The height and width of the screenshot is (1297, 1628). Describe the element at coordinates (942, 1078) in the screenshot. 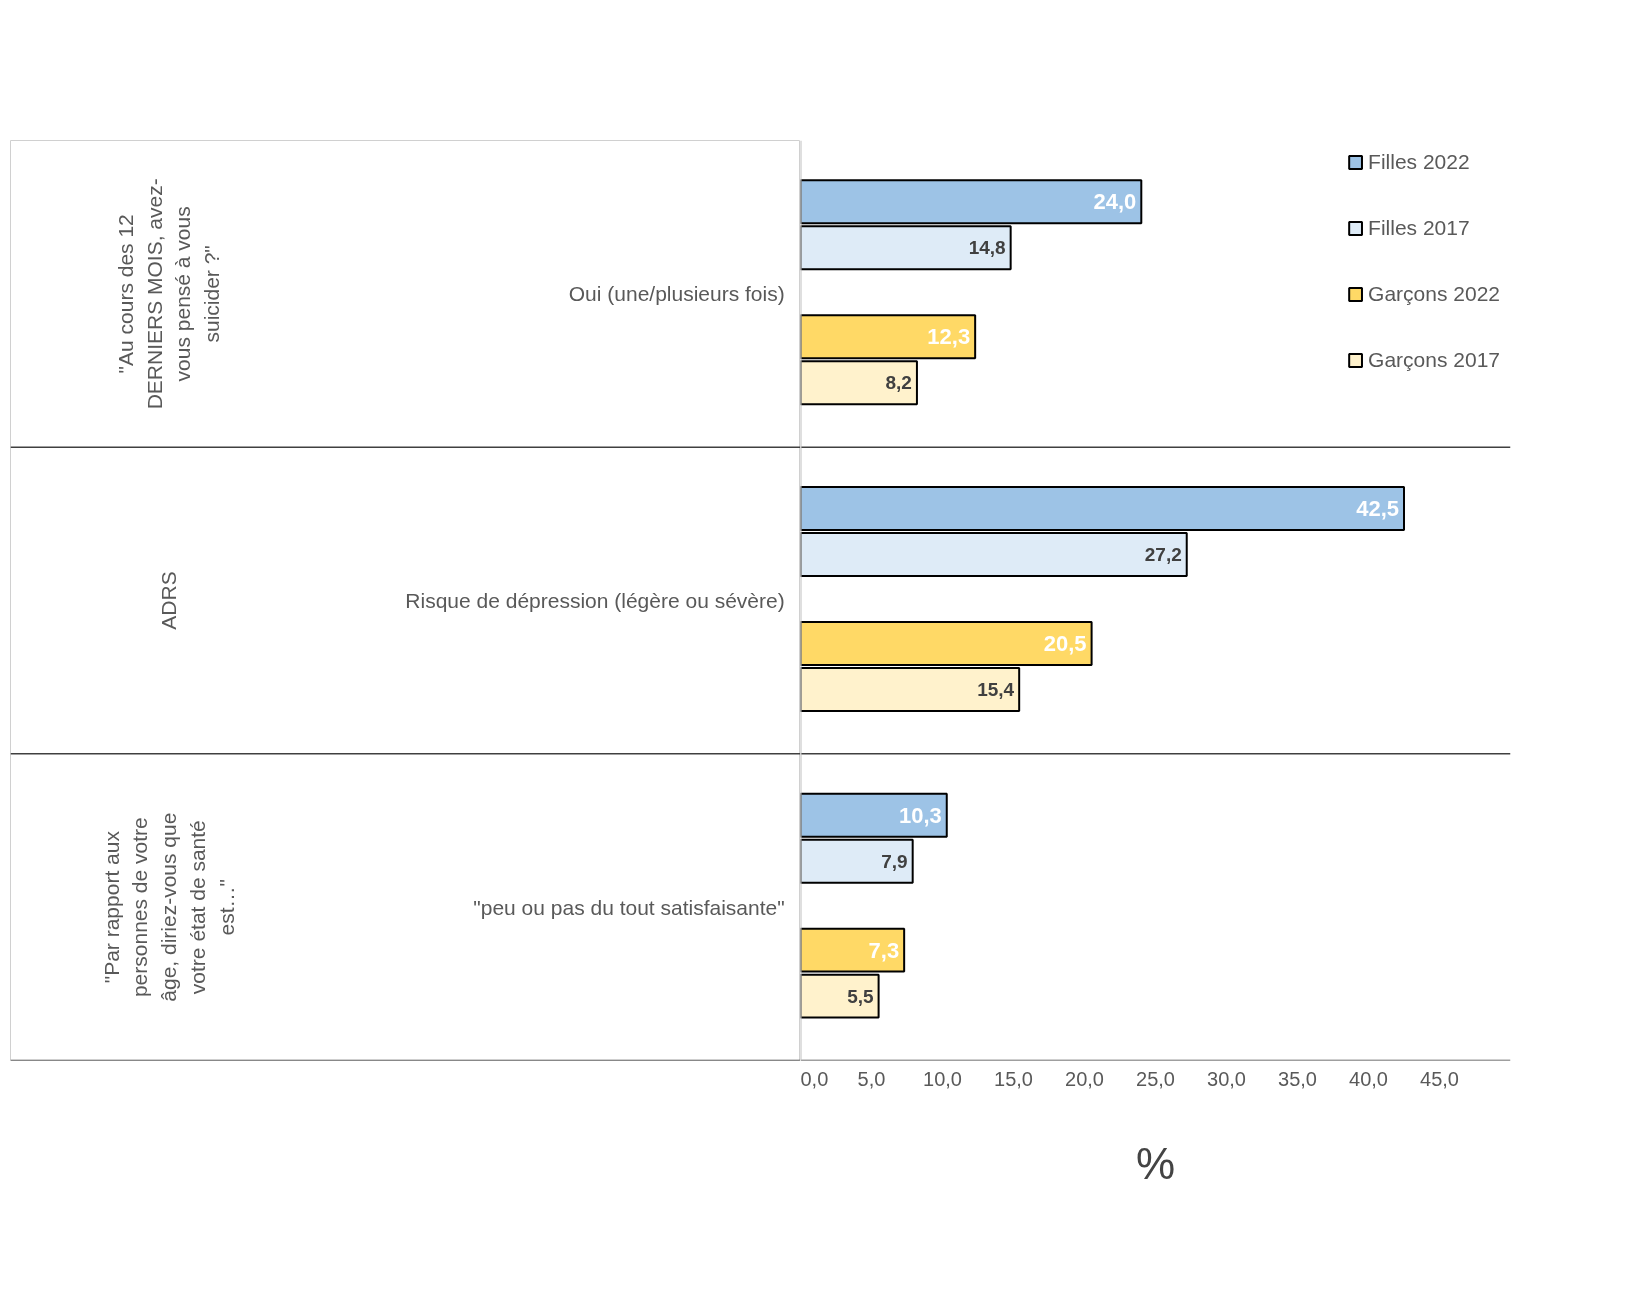

I see `x-tick-label: 10,0` at that location.